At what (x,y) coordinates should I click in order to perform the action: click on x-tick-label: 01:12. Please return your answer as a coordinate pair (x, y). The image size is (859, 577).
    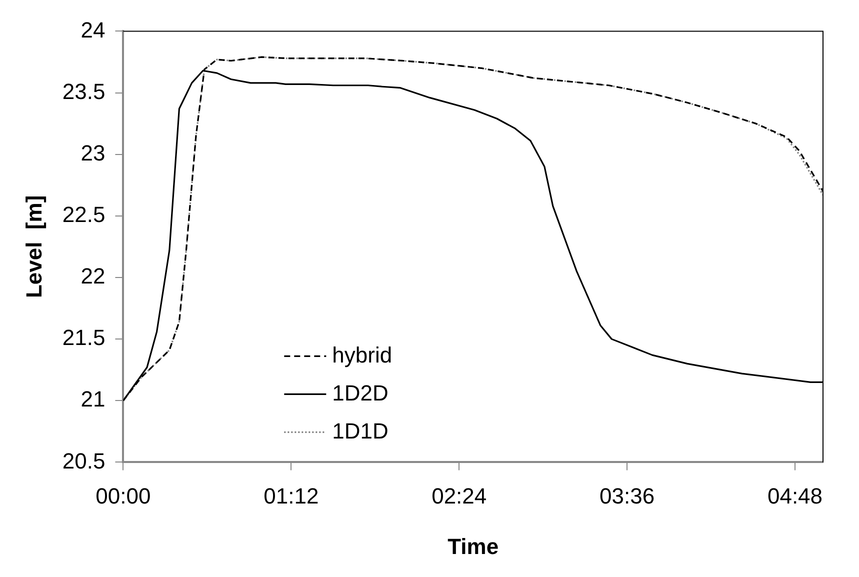
    Looking at the image, I should click on (291, 495).